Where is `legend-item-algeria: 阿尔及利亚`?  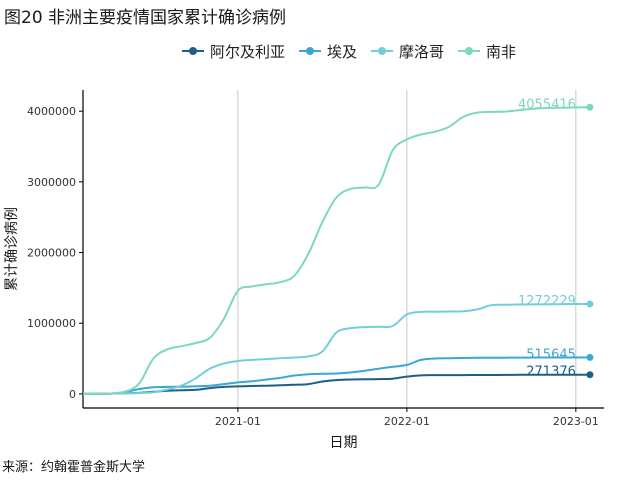 legend-item-algeria: 阿尔及利亚 is located at coordinates (233, 51).